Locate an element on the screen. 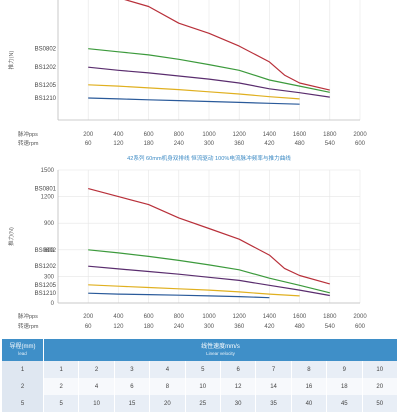 Image resolution: width=400 pixels, height=412 pixels. table-row: 1 1 2 3 4 5 6 7 8 9 10 is located at coordinates (200, 369).